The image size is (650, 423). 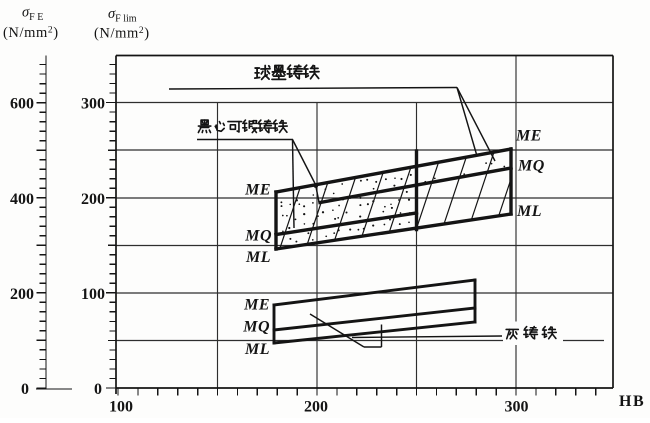 I want to click on svg-text: 600, so click(x=22, y=104).